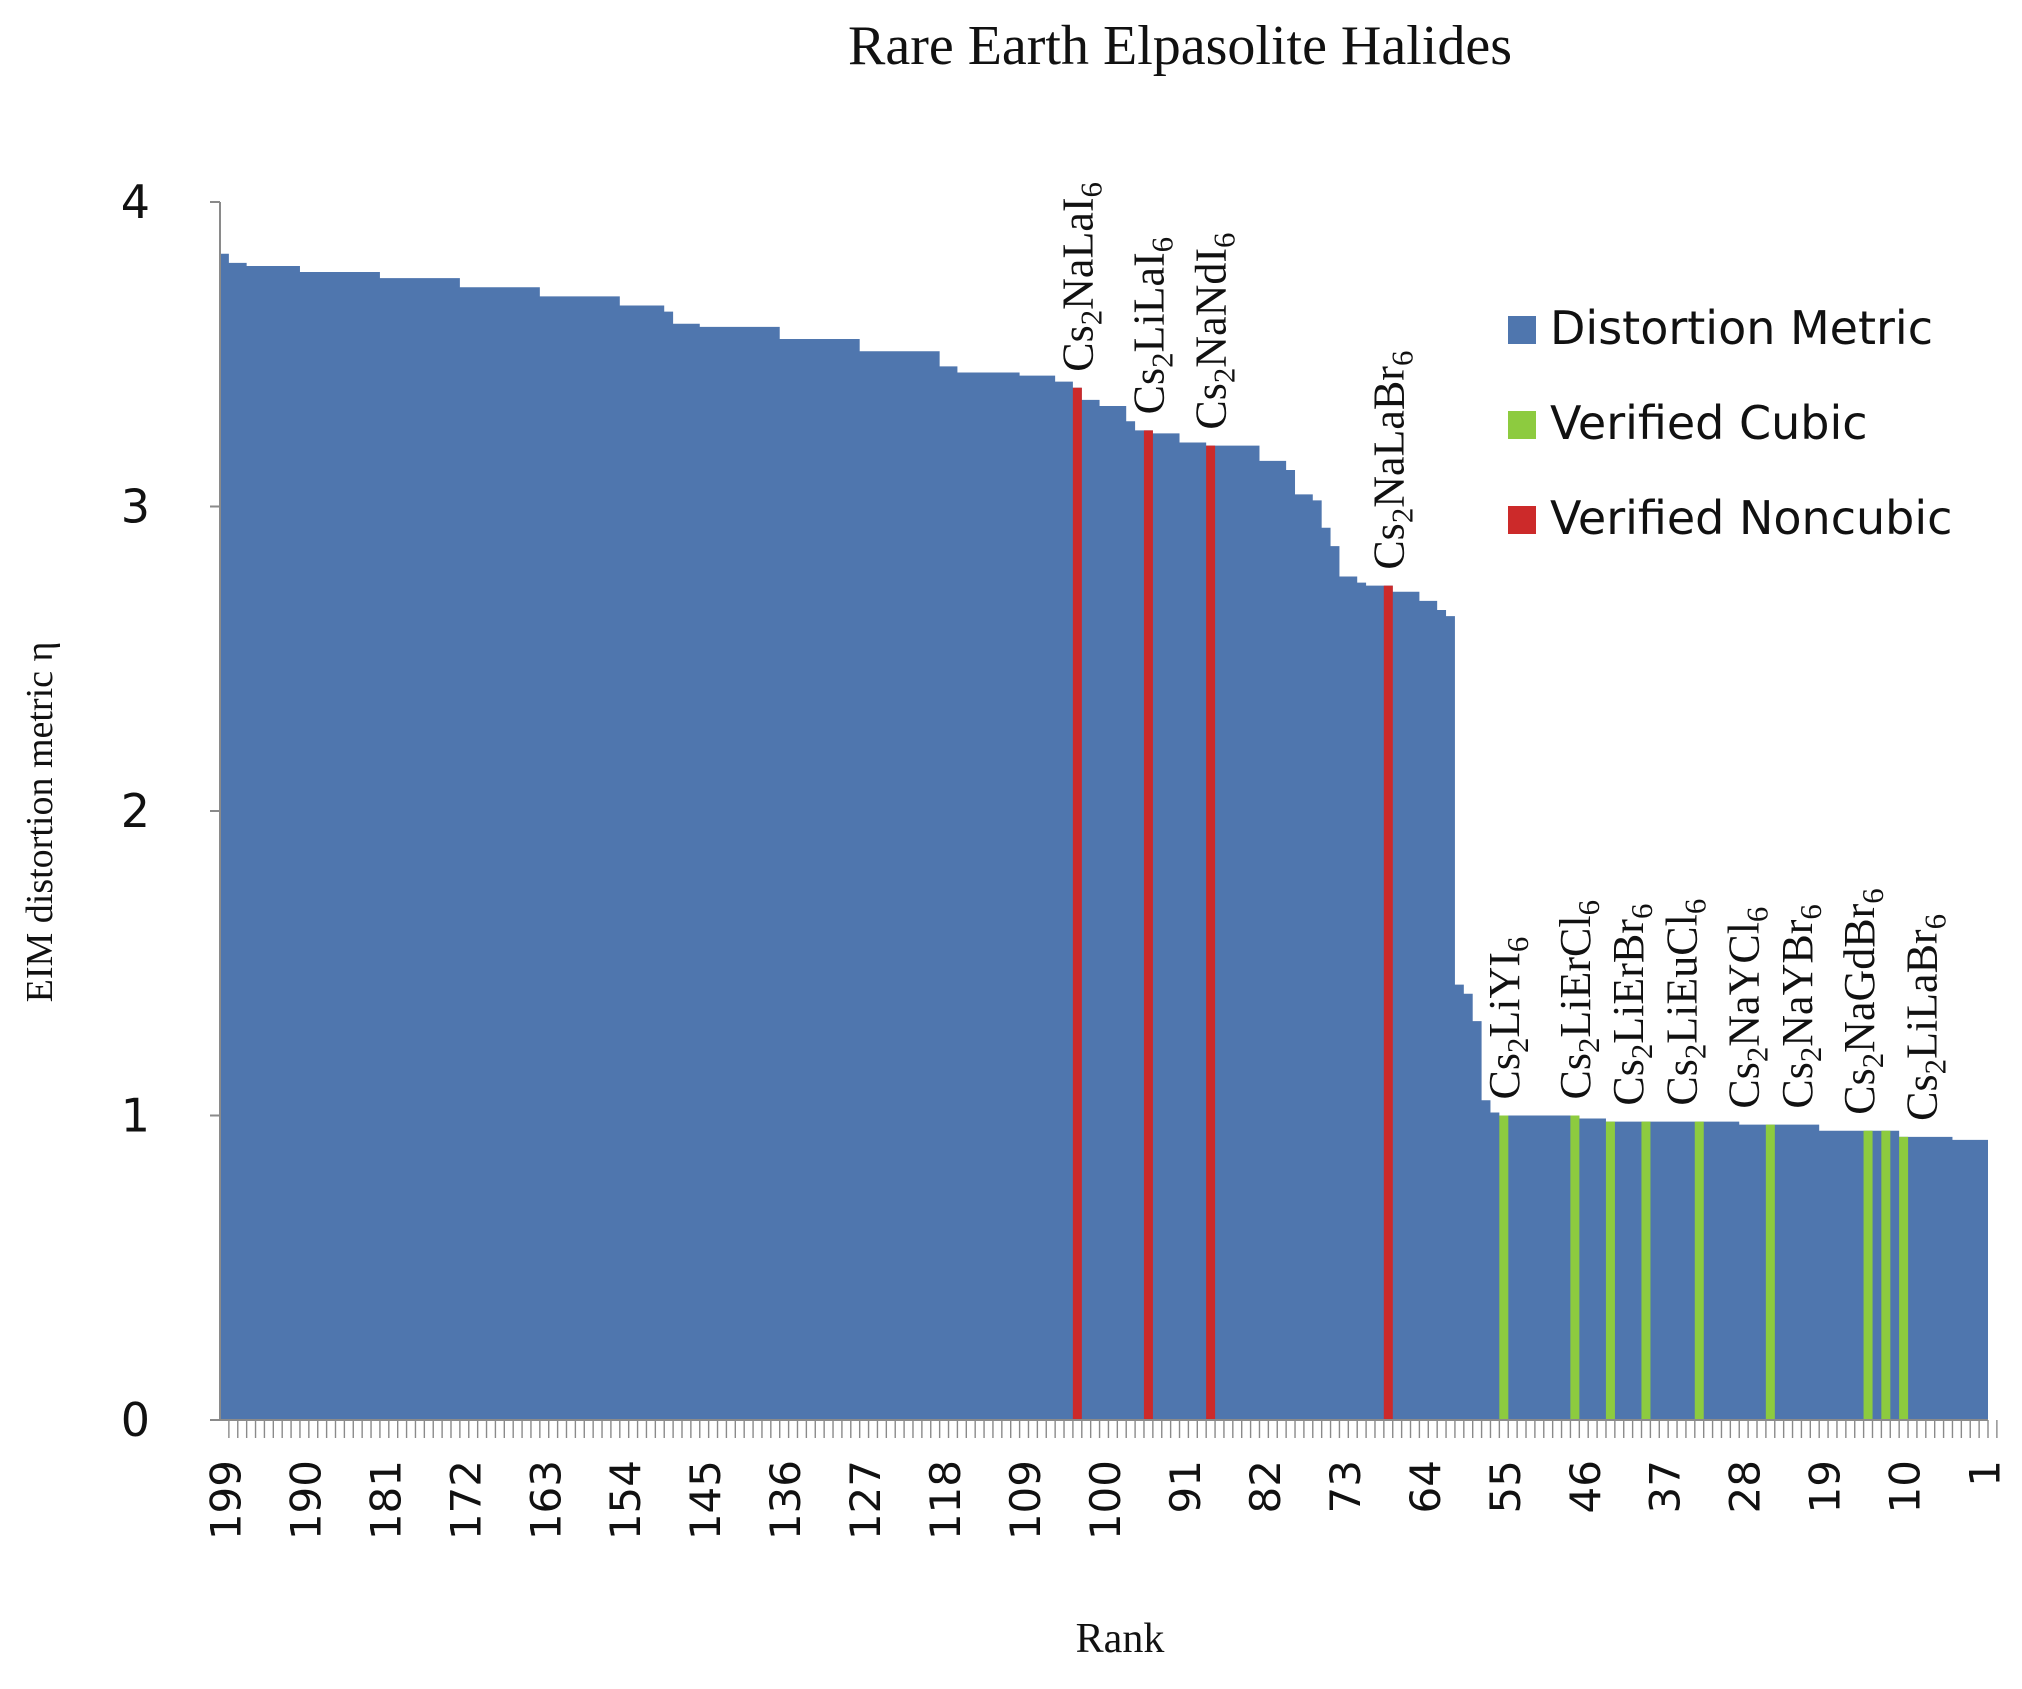 This screenshot has width=2022, height=1689. Describe the element at coordinates (1924, 1017) in the screenshot. I see `compound-label: Cs2LiLaBr6` at that location.